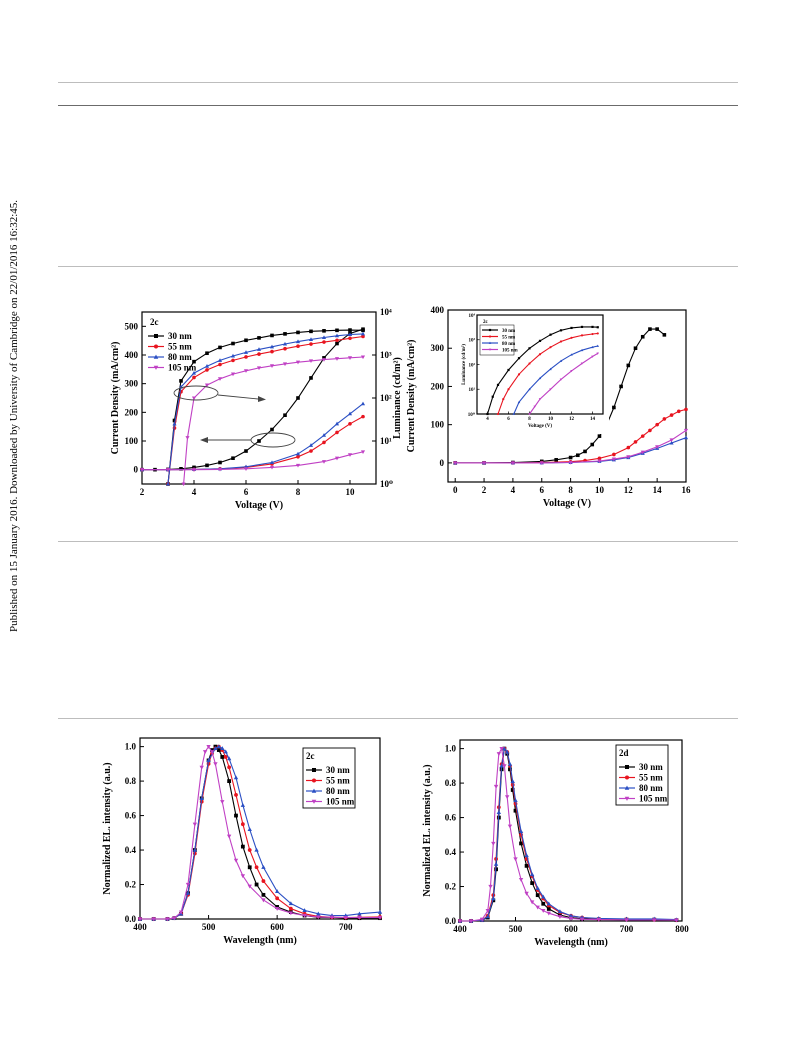  What do you see at coordinates (451, 887) in the screenshot?
I see `el-2d-ytick-label-1: 0.2` at bounding box center [451, 887].